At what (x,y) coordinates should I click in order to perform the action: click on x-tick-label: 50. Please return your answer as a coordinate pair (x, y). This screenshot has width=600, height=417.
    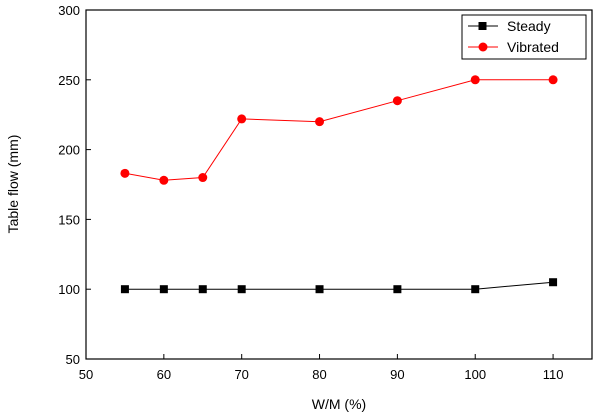
    Looking at the image, I should click on (86, 374).